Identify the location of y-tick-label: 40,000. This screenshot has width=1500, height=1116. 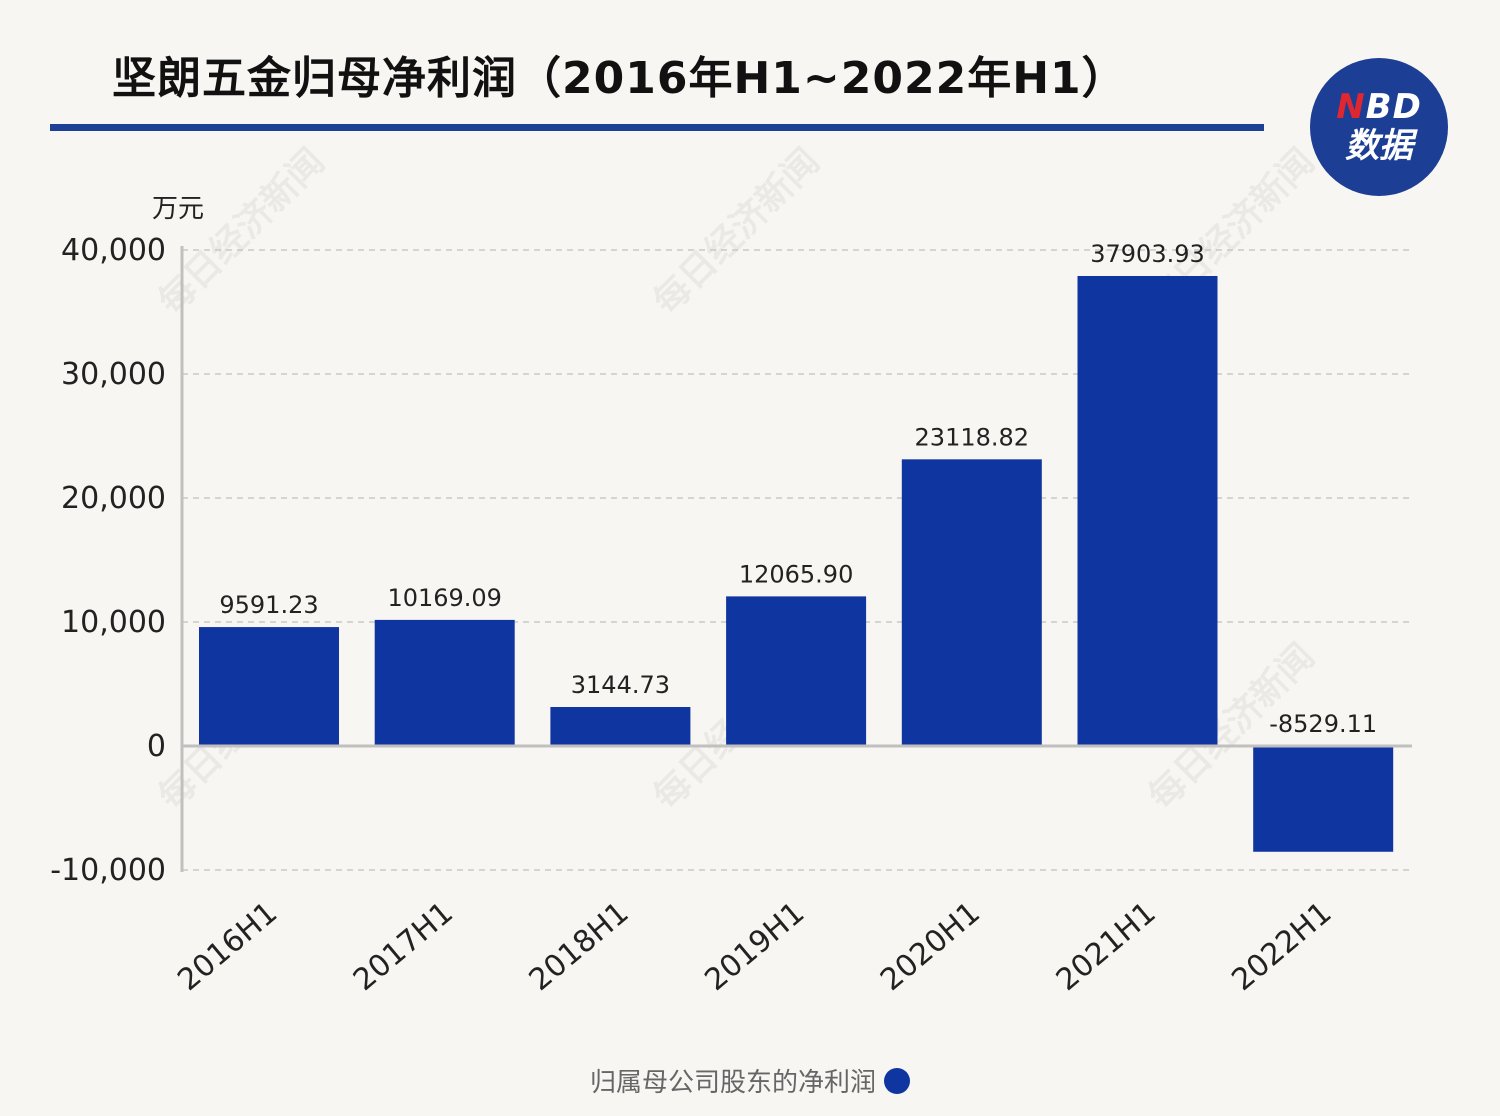
(113, 250).